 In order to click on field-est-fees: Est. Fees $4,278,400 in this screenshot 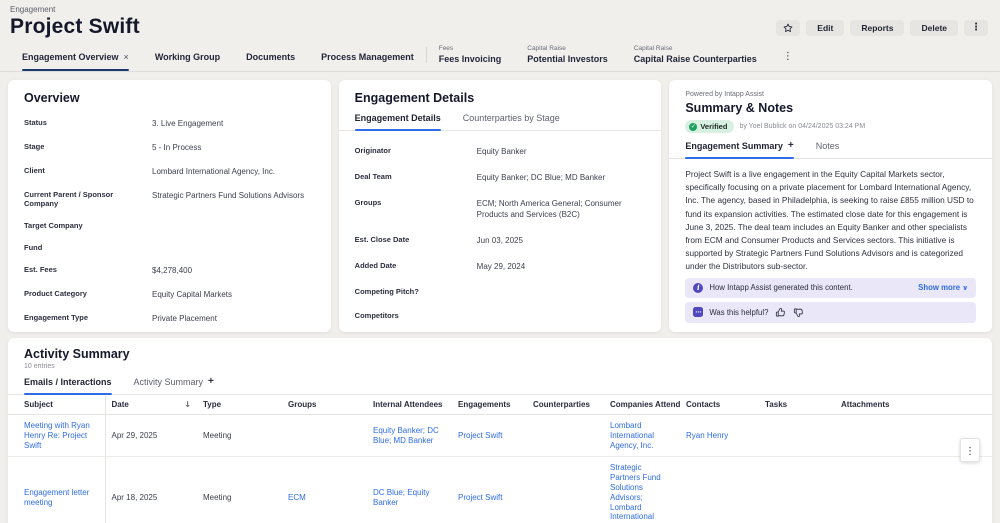, I will do `click(108, 270)`.